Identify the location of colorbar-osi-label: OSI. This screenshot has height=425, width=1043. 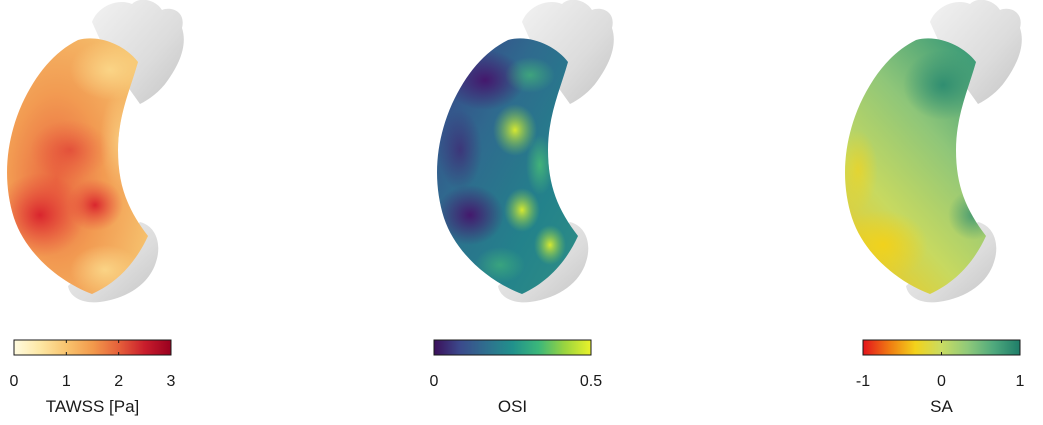
(512, 406).